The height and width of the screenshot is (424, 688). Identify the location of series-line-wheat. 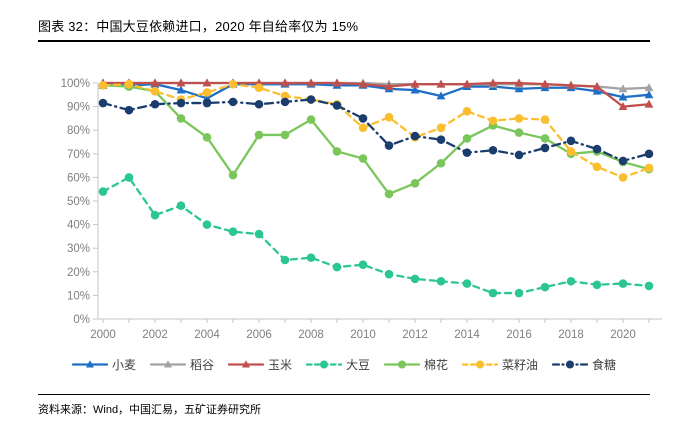
(376, 91).